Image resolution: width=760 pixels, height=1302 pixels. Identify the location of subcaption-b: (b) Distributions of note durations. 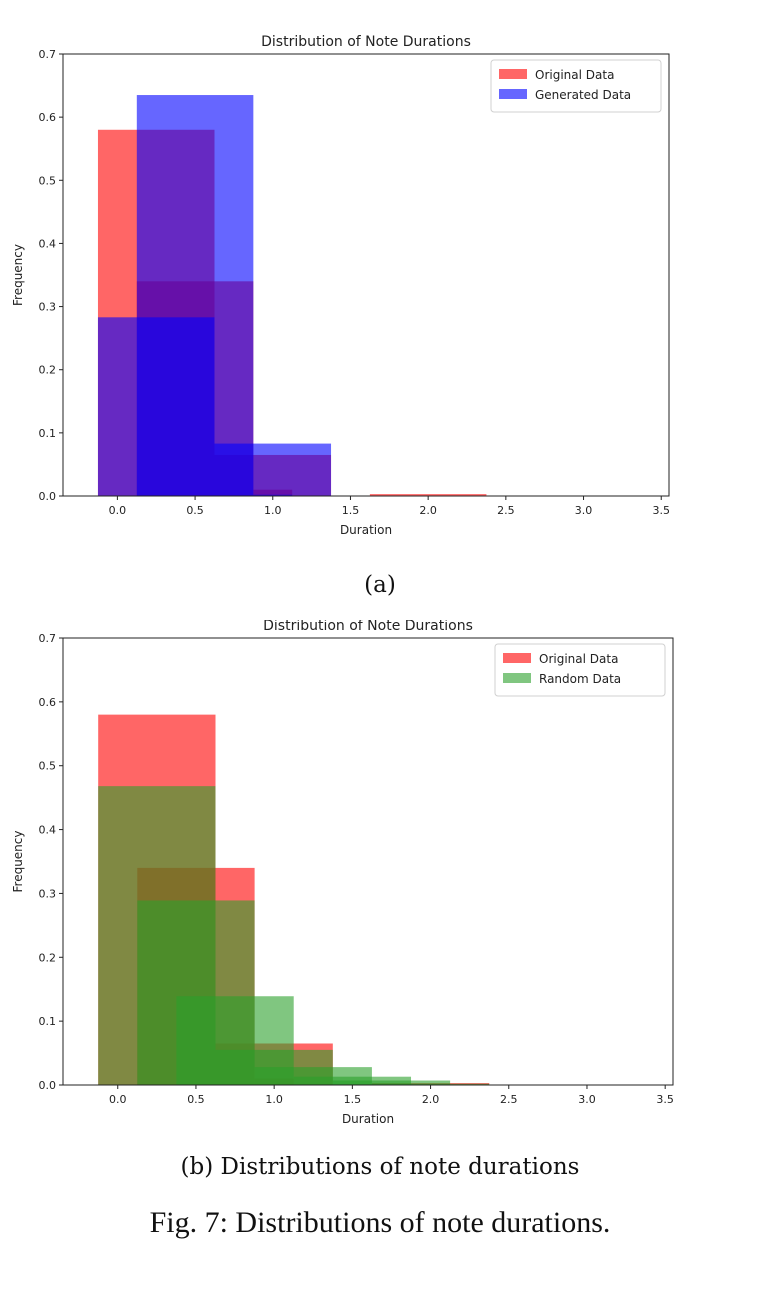
(380, 1167).